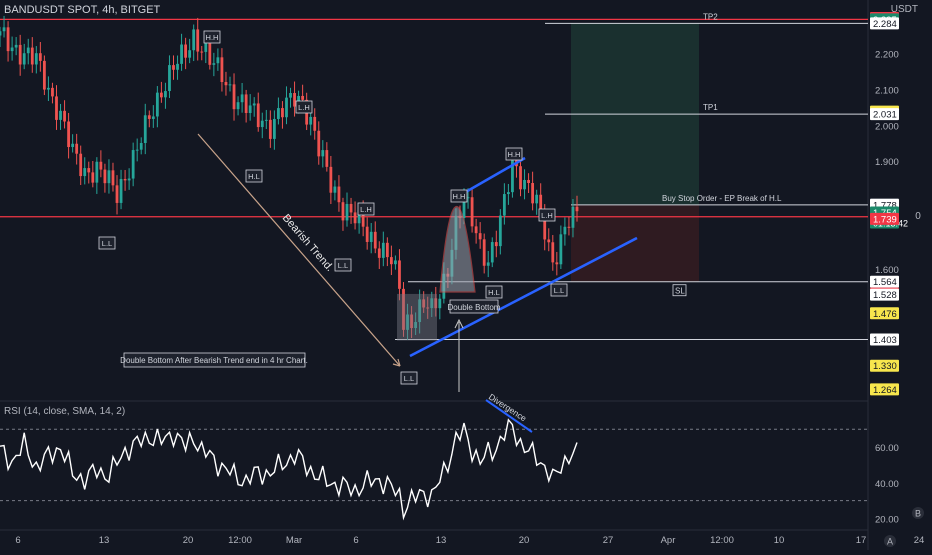 The image size is (932, 555). What do you see at coordinates (524, 540) in the screenshot?
I see `time-tick-label: 20` at bounding box center [524, 540].